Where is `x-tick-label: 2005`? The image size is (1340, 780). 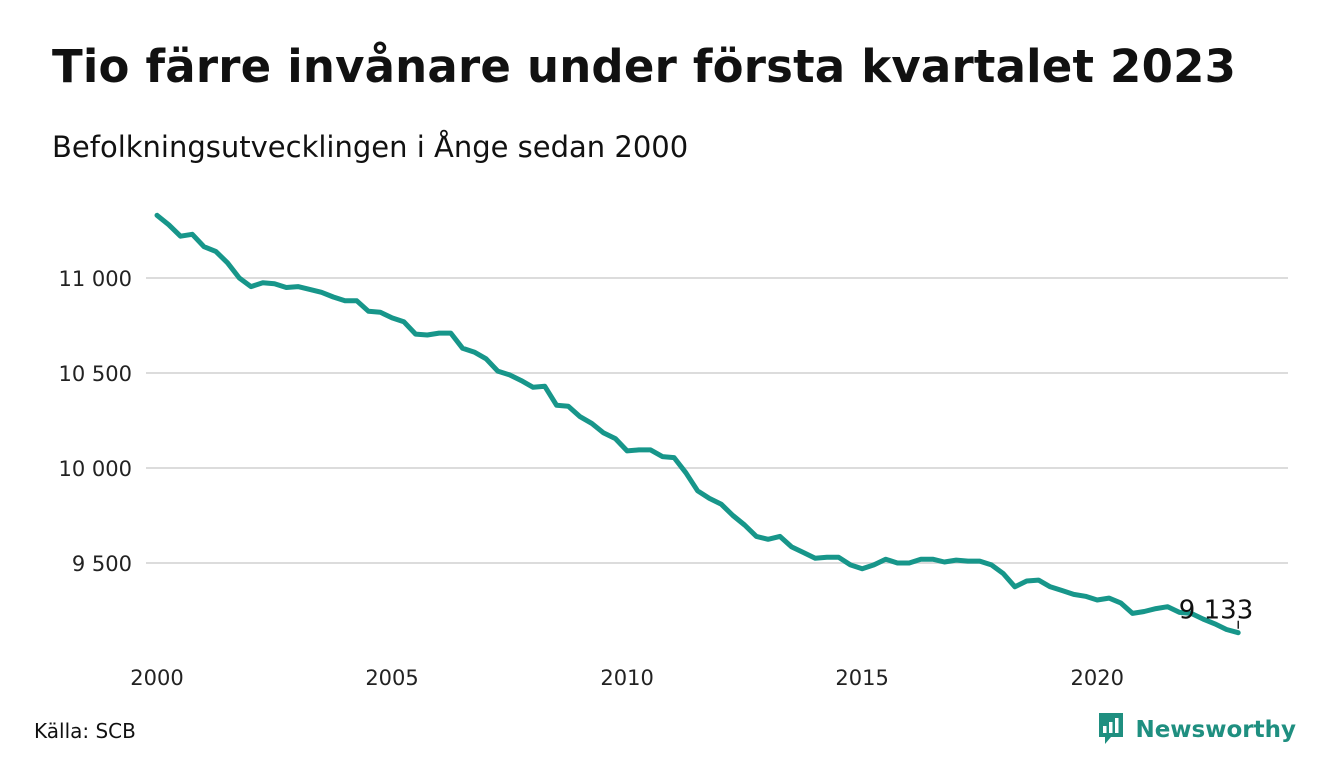 x-tick-label: 2005 is located at coordinates (391, 678).